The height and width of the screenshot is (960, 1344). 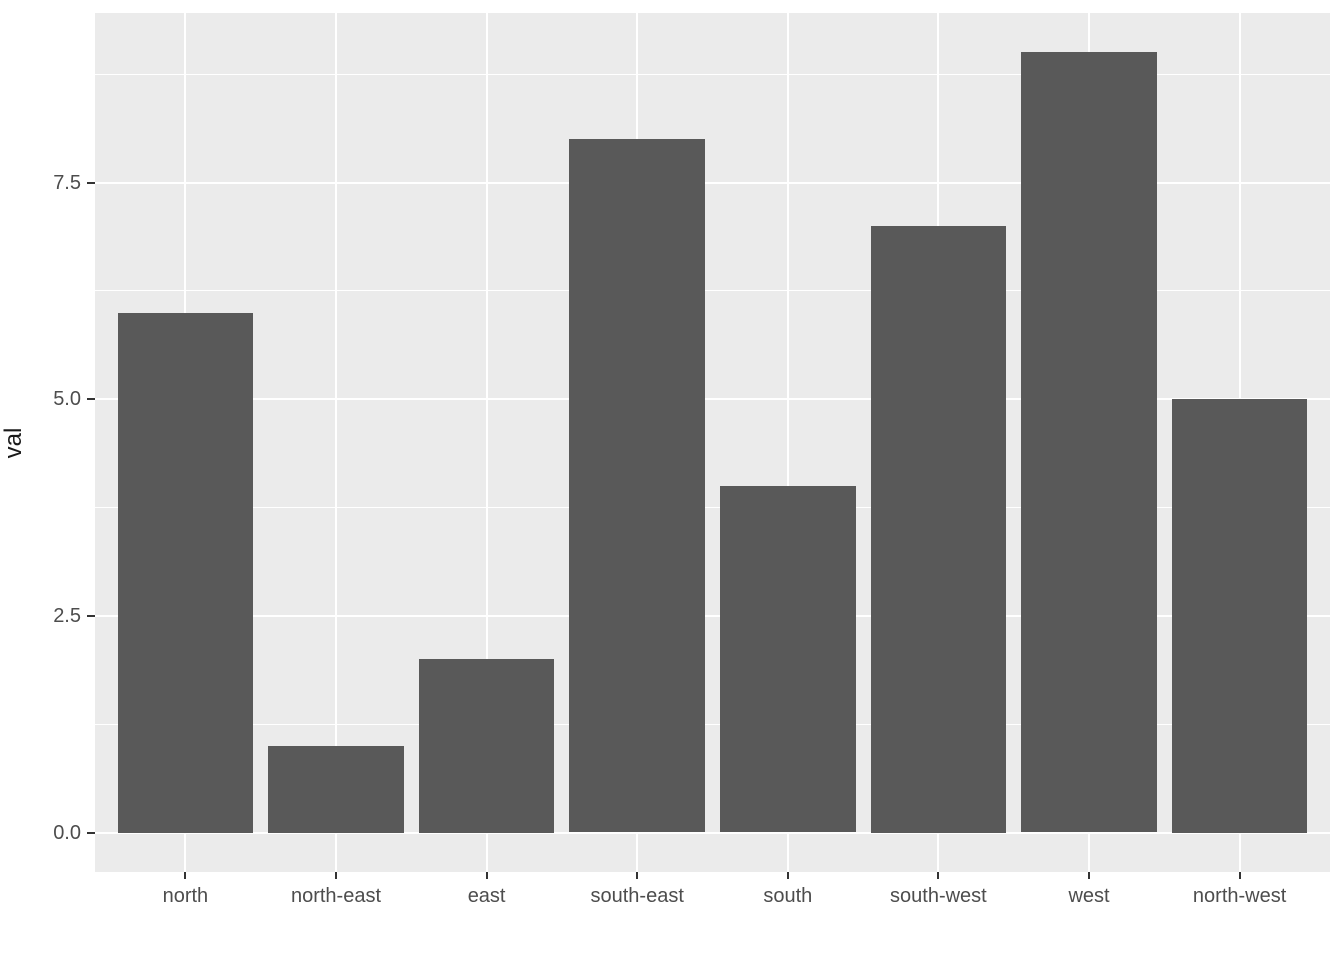 I want to click on bar-north-west, so click(x=1239, y=616).